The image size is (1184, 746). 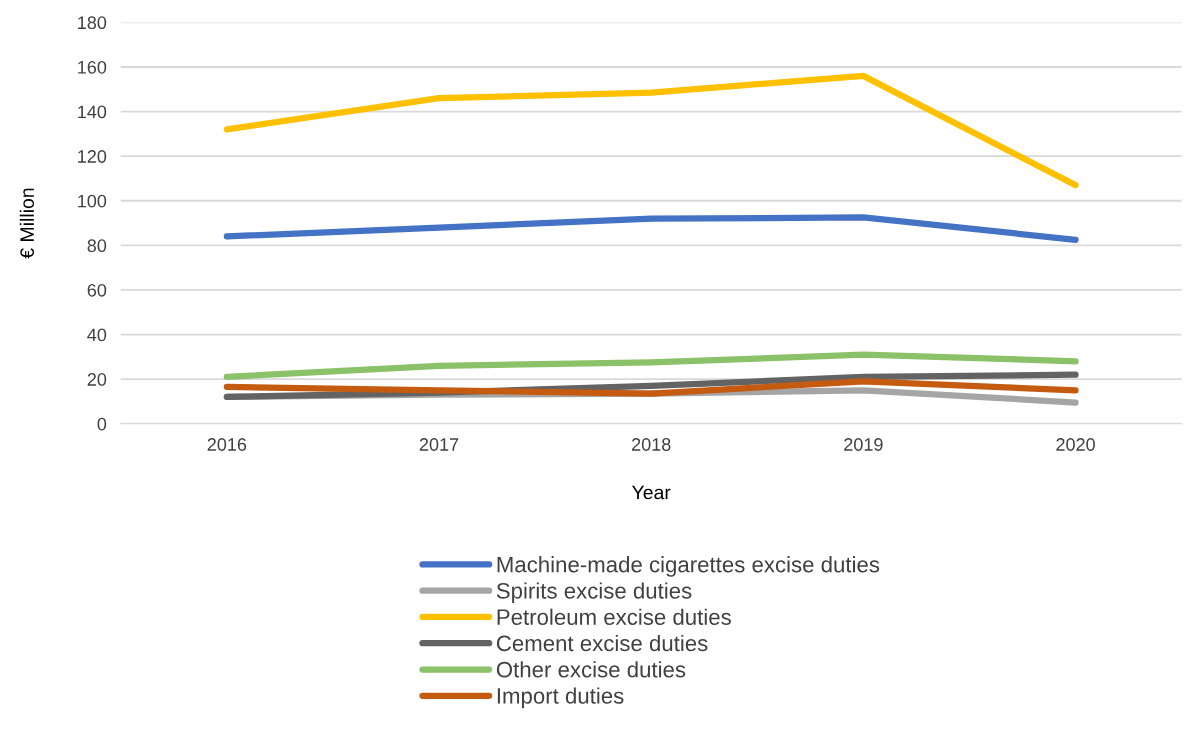 I want to click on y-tick-label: 160, so click(x=92, y=67).